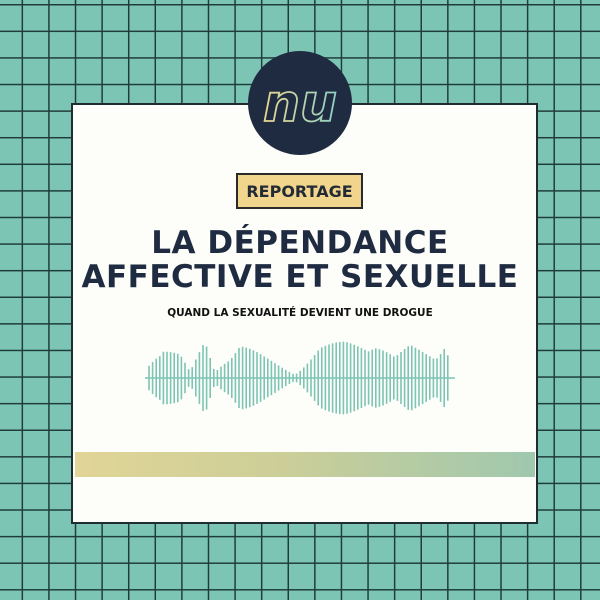 The image size is (600, 600). I want to click on title-line-1: LA DÉPENDANCE, so click(300, 243).